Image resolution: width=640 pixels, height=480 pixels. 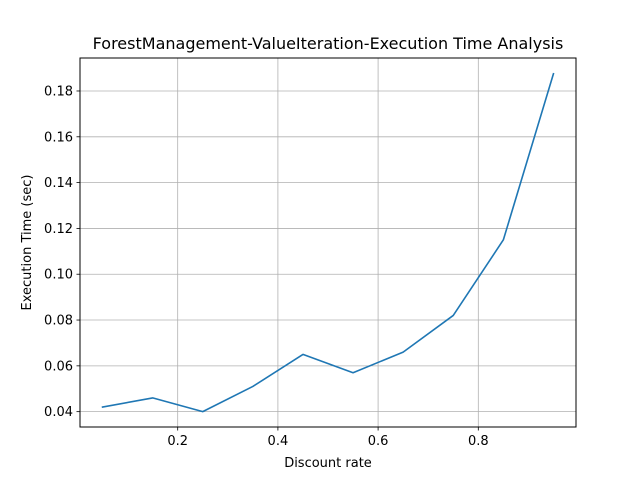 I want to click on y-tick-label: 0.06, so click(x=58, y=366).